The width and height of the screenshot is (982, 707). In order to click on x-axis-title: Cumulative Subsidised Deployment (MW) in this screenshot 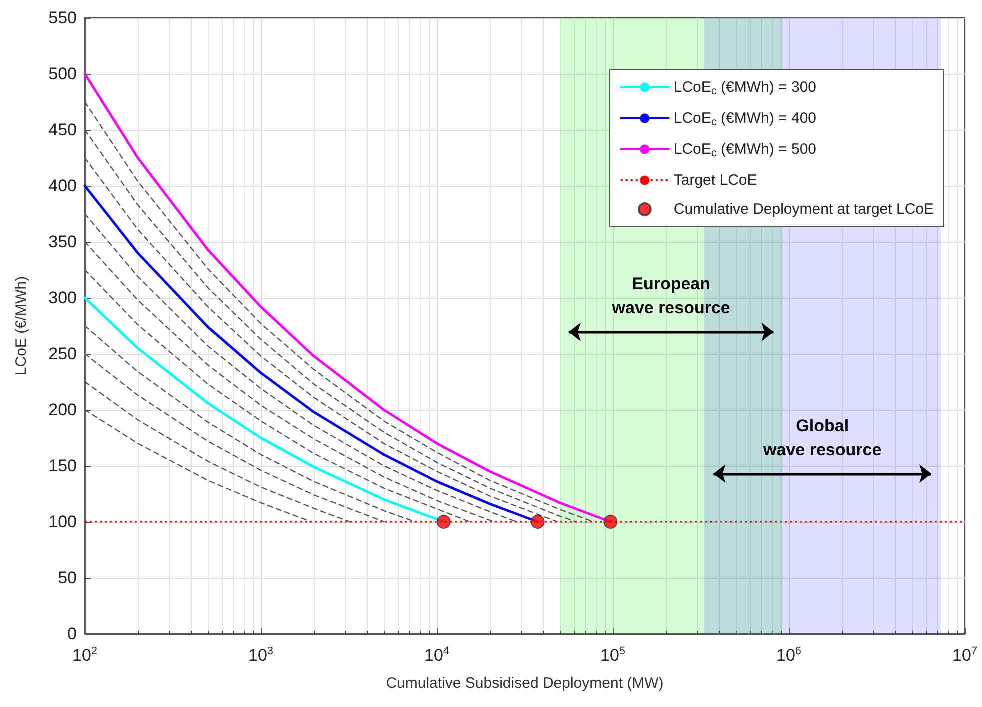, I will do `click(525, 683)`.